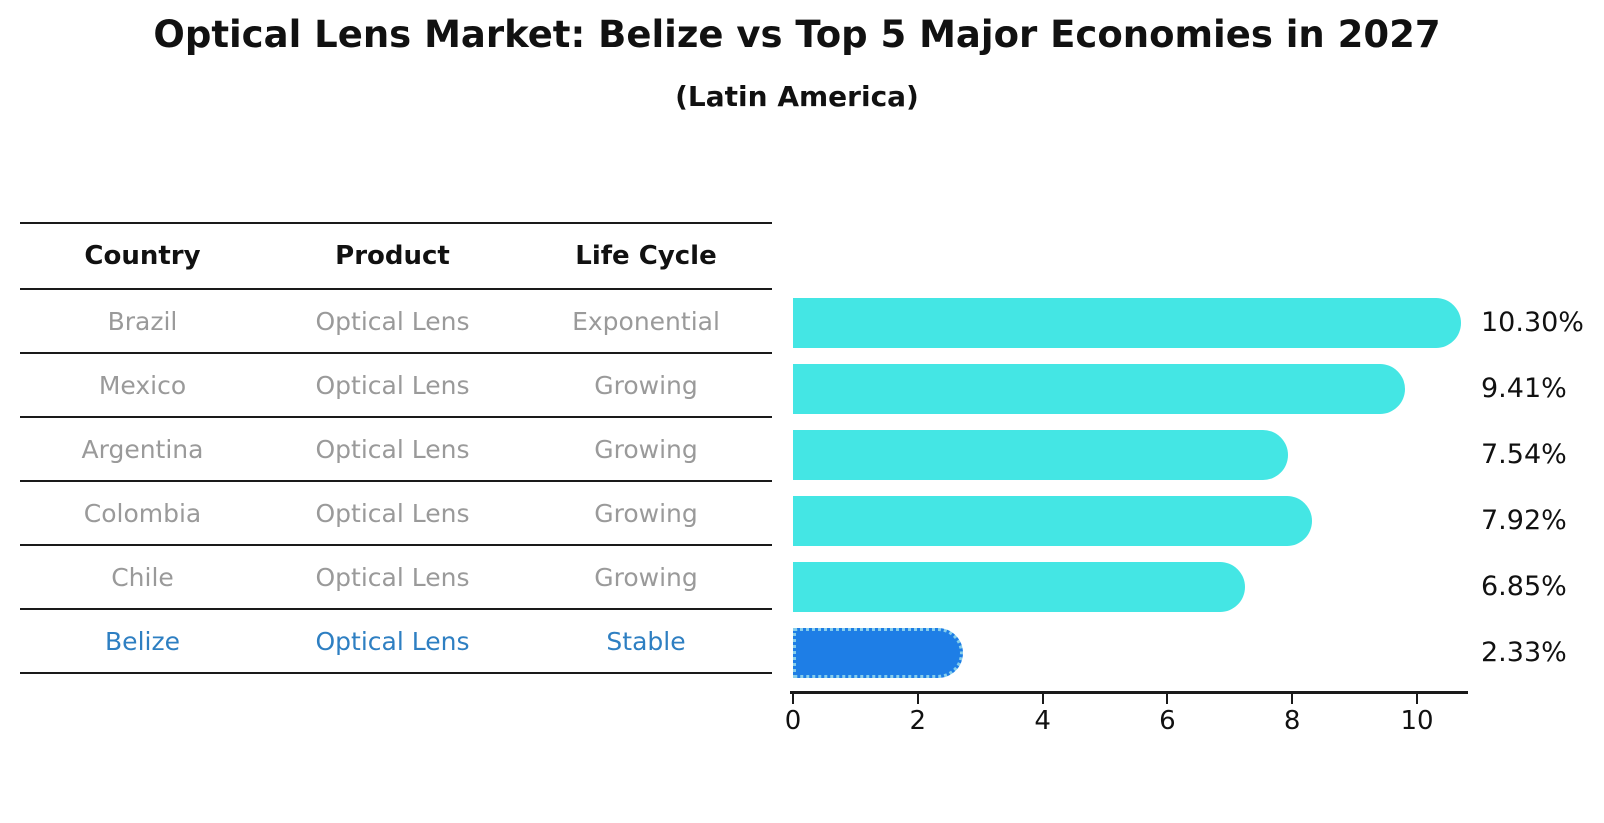 This screenshot has height=823, width=1604. Describe the element at coordinates (1292, 721) in the screenshot. I see `x-tick-label-8: 8` at that location.